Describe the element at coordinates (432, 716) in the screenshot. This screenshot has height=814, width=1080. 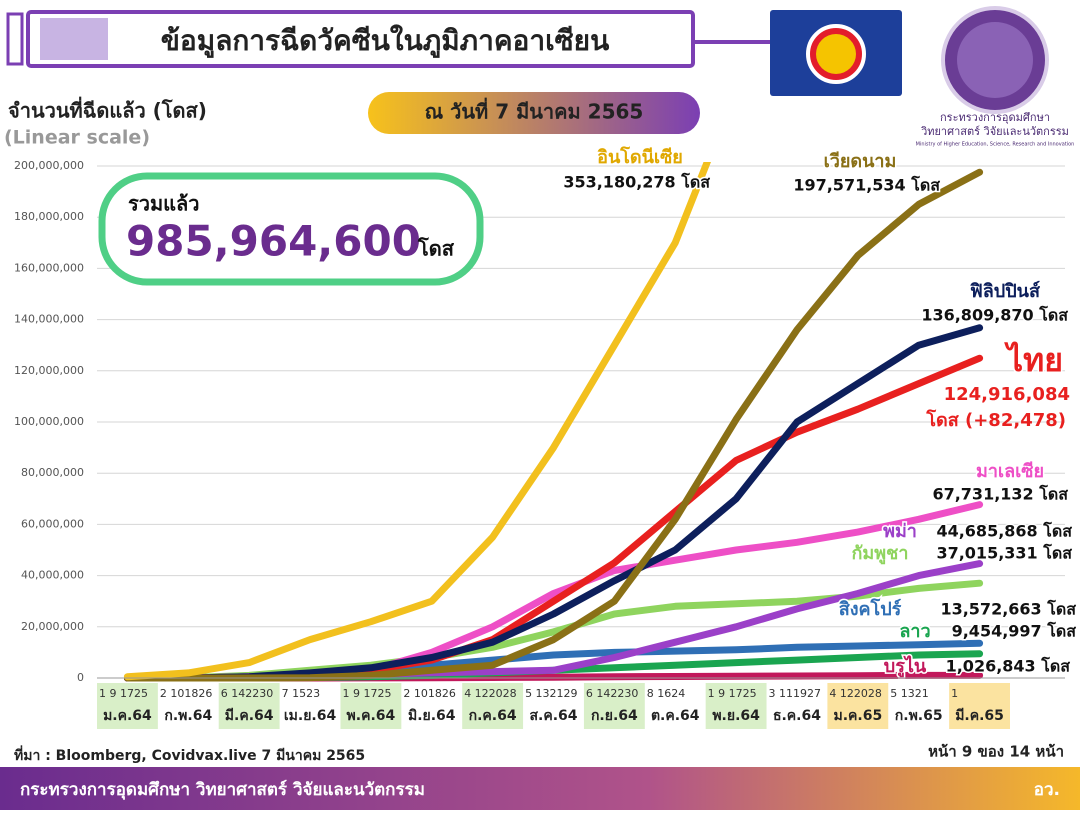
I see `x-tick-label: มิ.ย.64` at that location.